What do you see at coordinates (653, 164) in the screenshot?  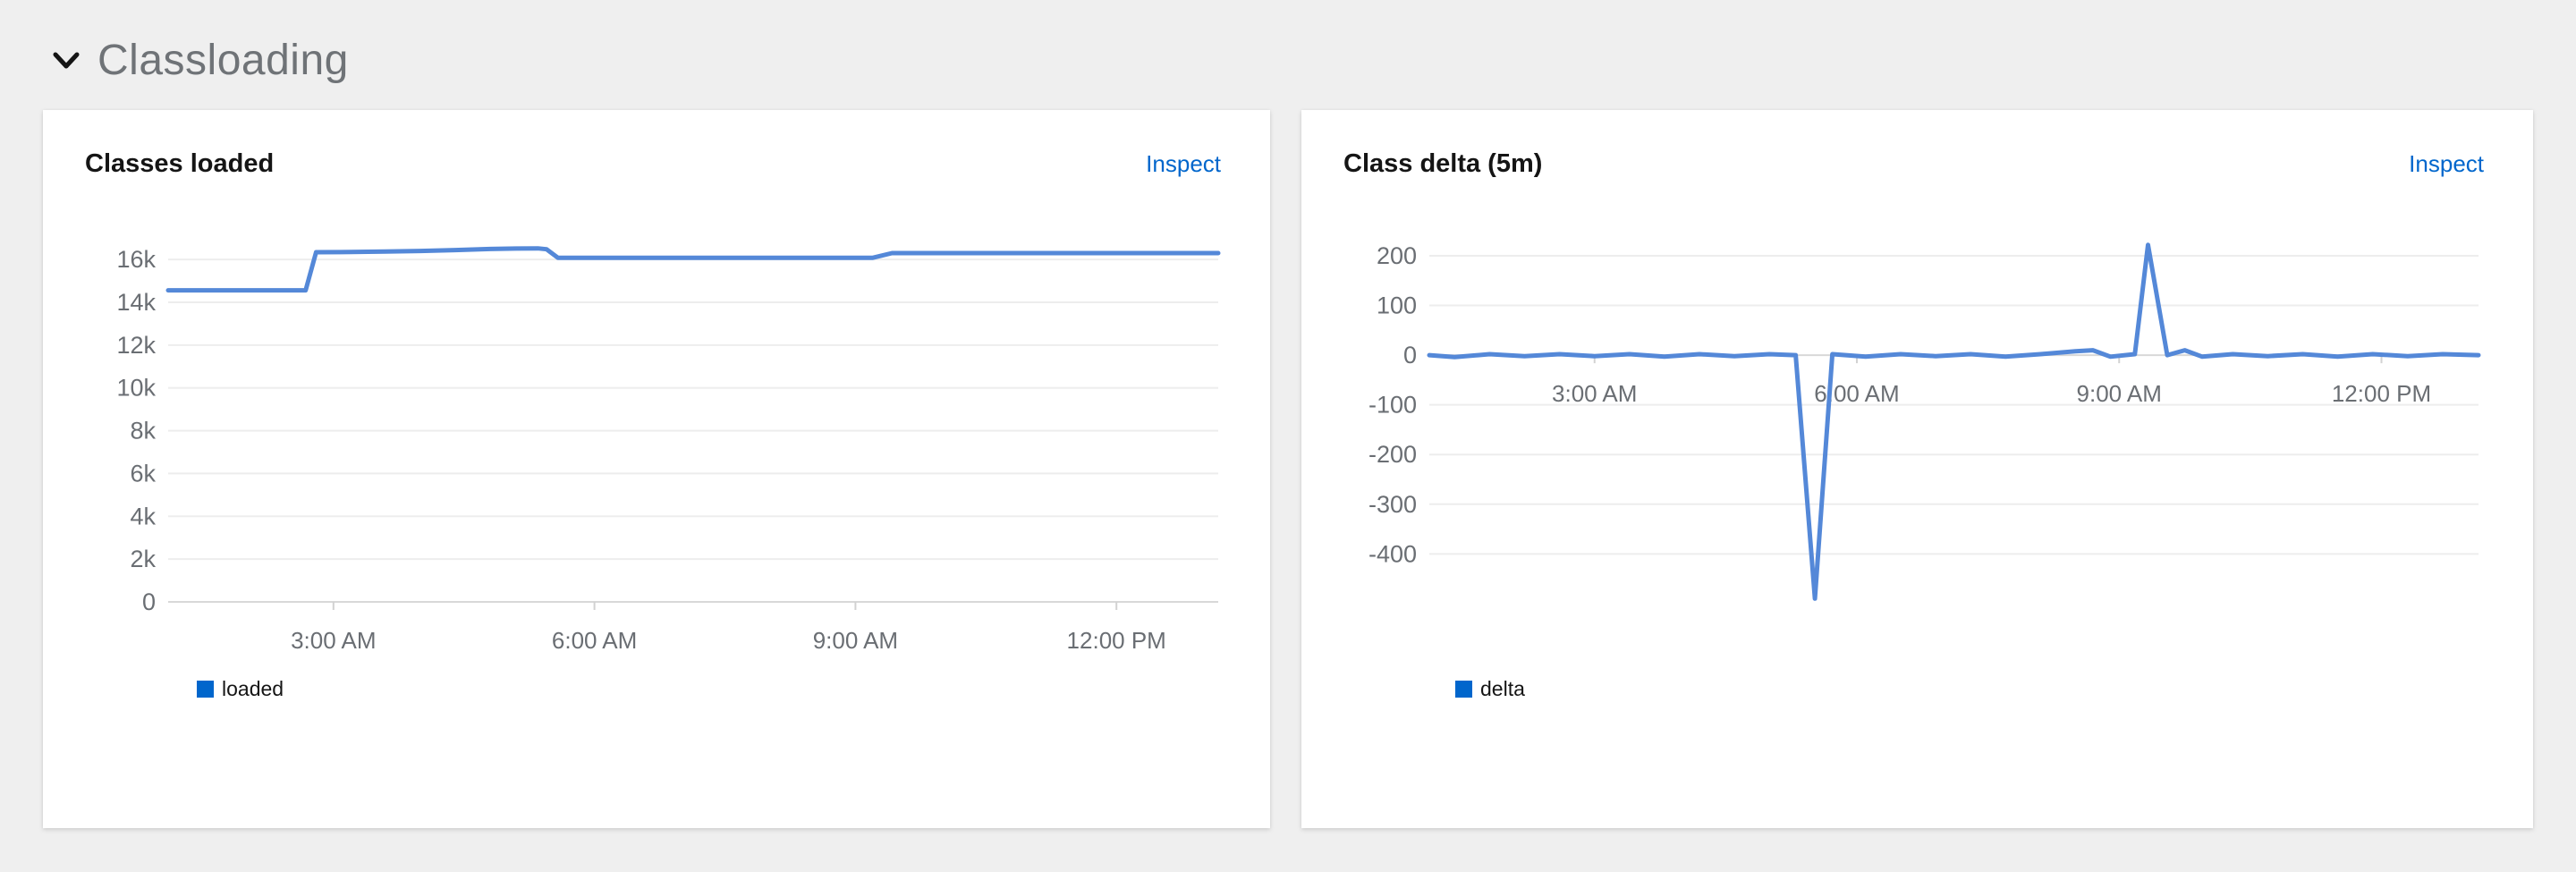 I see `card-header: Classes loaded Inspect` at bounding box center [653, 164].